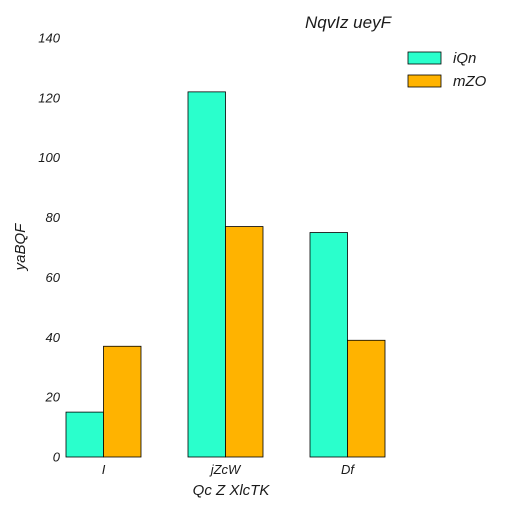 The width and height of the screenshot is (511, 516). What do you see at coordinates (470, 81) in the screenshot?
I see `legend-label-mZO: mZO` at bounding box center [470, 81].